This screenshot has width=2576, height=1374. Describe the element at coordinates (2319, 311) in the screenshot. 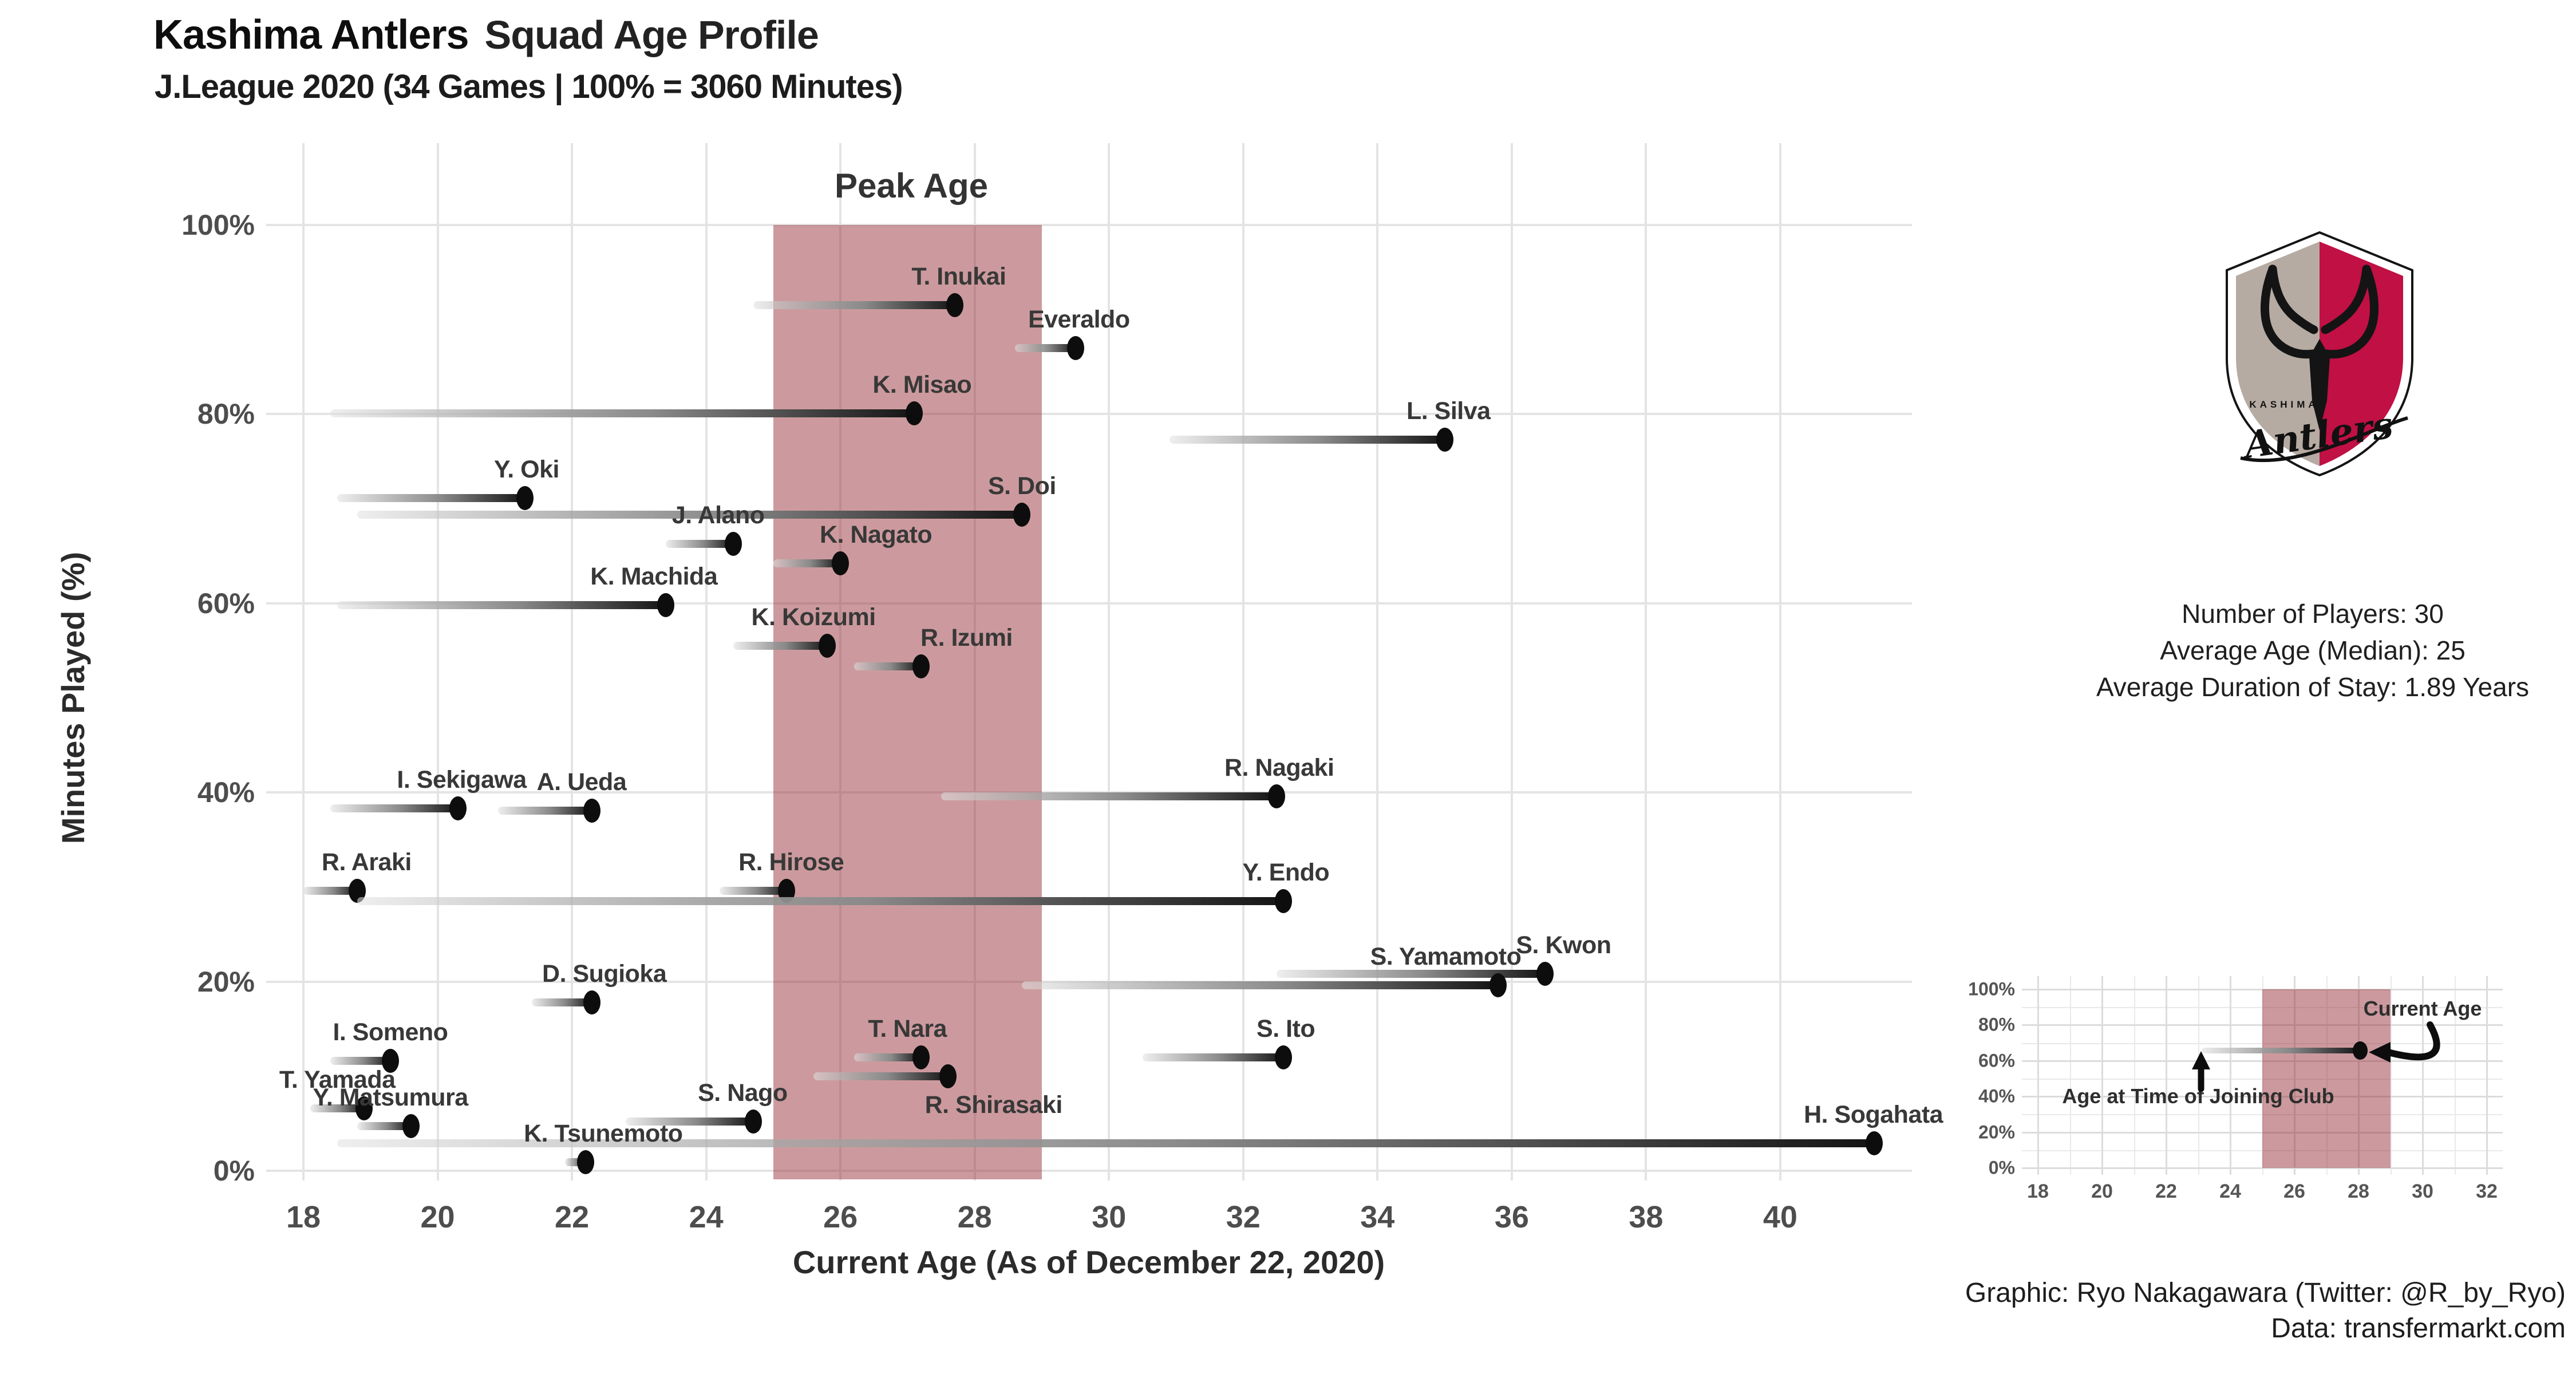

I see `antlers-icon` at that location.